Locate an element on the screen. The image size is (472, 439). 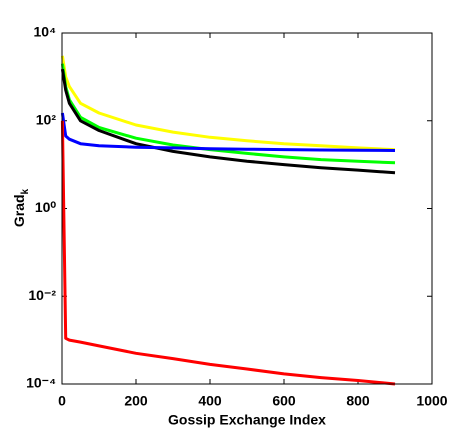
y-label-main: Grad is located at coordinates (19, 210).